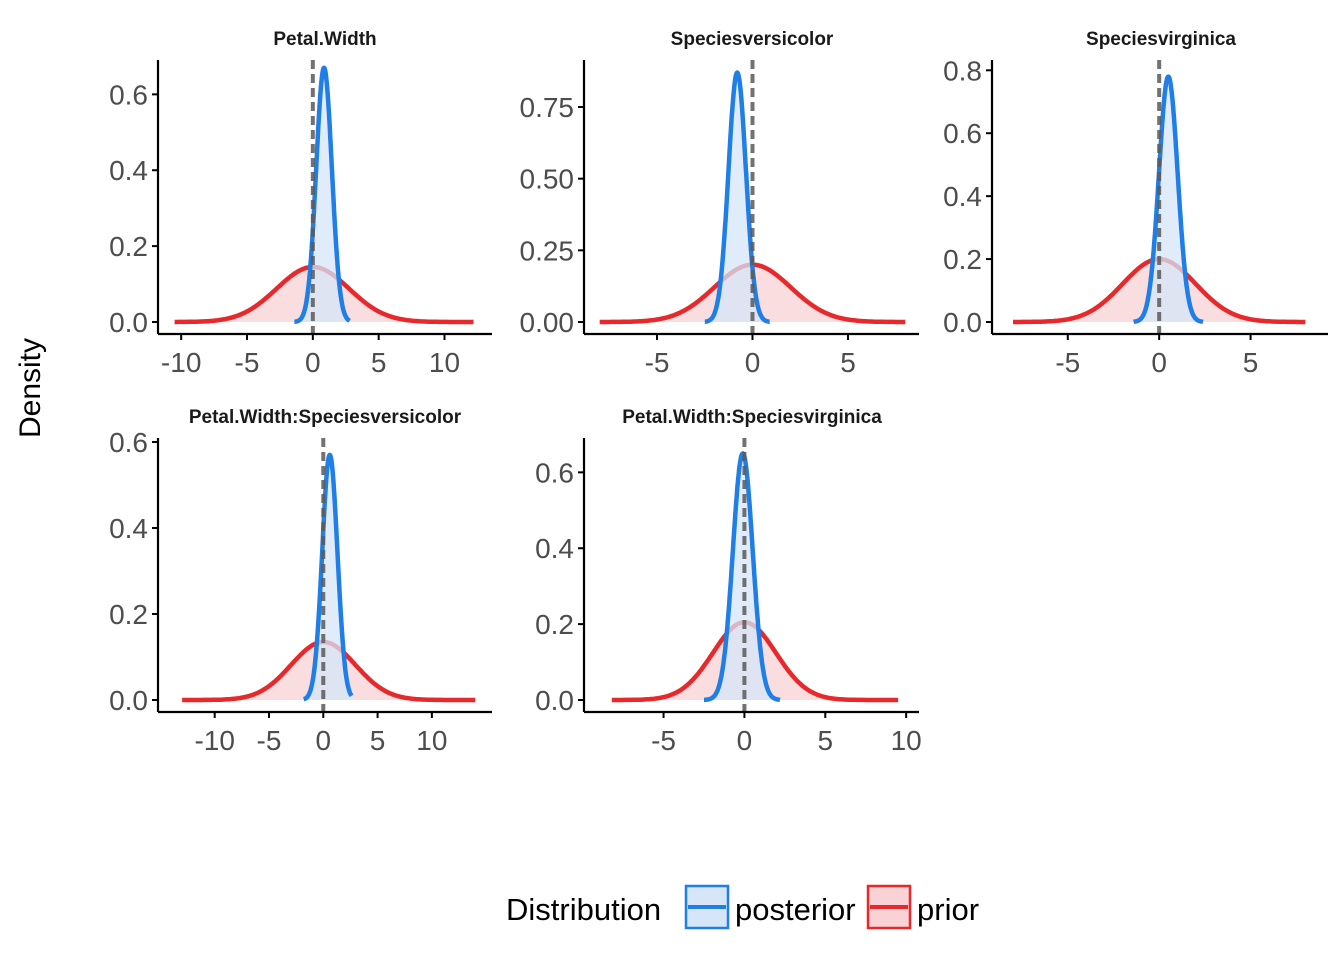 The height and width of the screenshot is (960, 1344). I want to click on facet-title: Speciesvirginica, so click(1161, 39).